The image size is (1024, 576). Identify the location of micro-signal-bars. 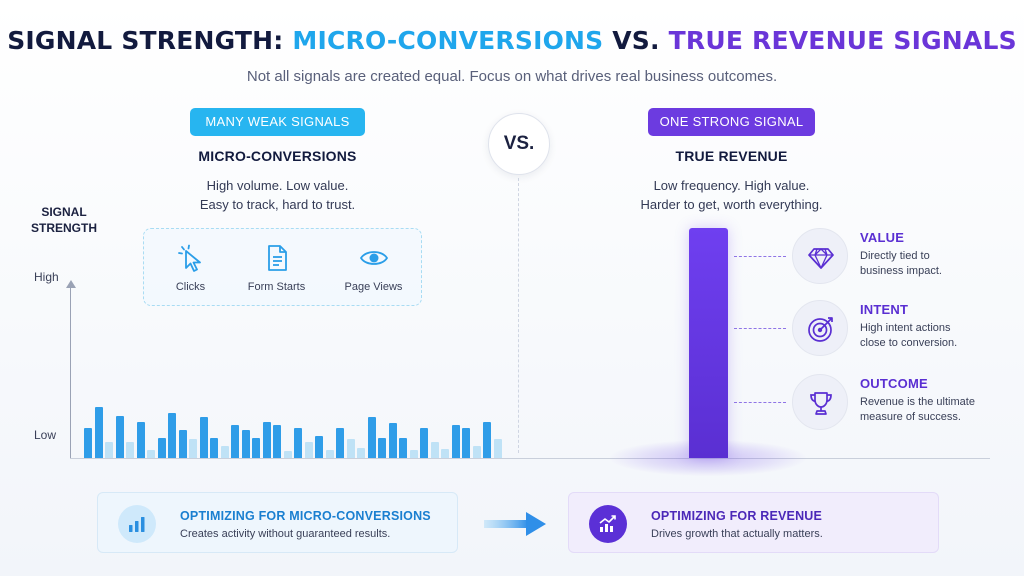
(294, 419).